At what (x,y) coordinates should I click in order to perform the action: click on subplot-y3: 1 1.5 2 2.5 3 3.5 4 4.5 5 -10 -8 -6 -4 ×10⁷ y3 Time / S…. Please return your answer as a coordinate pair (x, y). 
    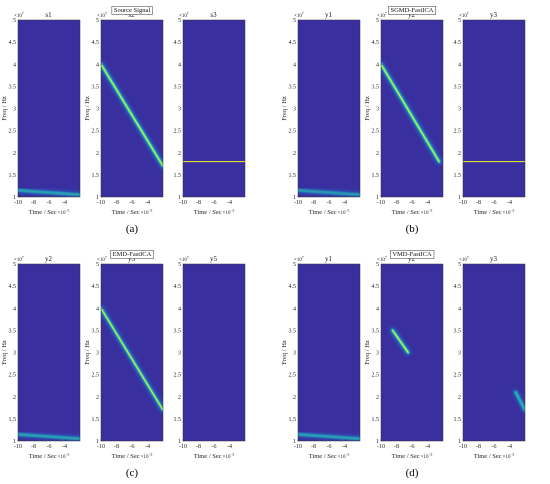
    Looking at the image, I should click on (124, 357).